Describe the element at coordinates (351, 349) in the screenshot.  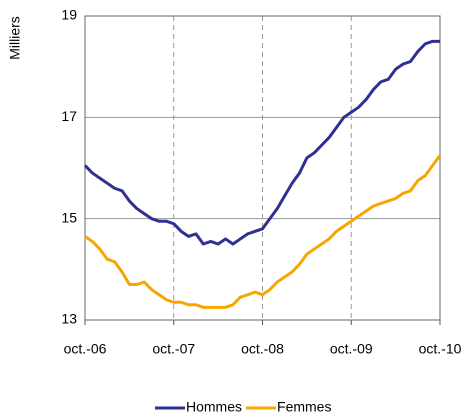
I see `x-tick-label: oct.-09` at that location.